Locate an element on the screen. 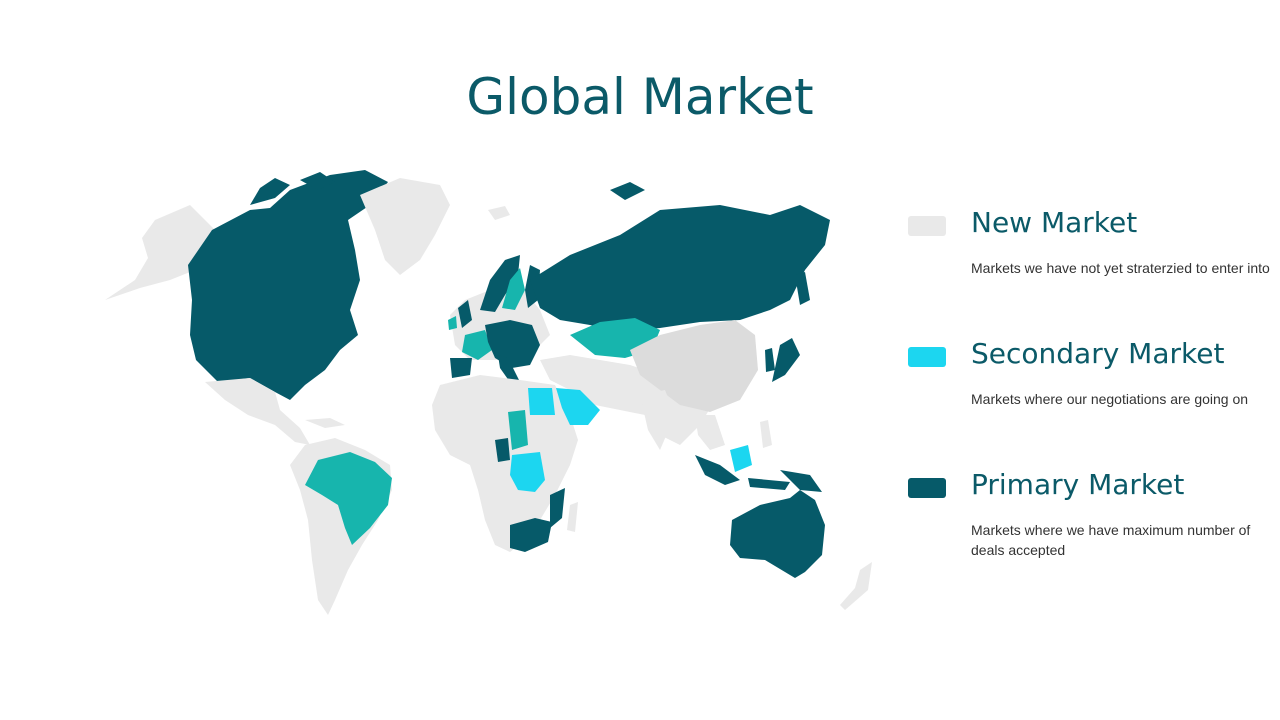 This screenshot has height=720, width=1280. region-caribbean is located at coordinates (325, 423).